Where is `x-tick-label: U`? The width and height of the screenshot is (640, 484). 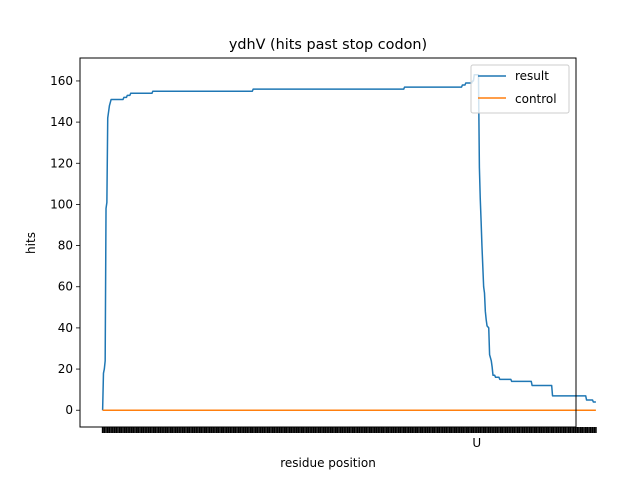
x-tick-label: U is located at coordinates (476, 443).